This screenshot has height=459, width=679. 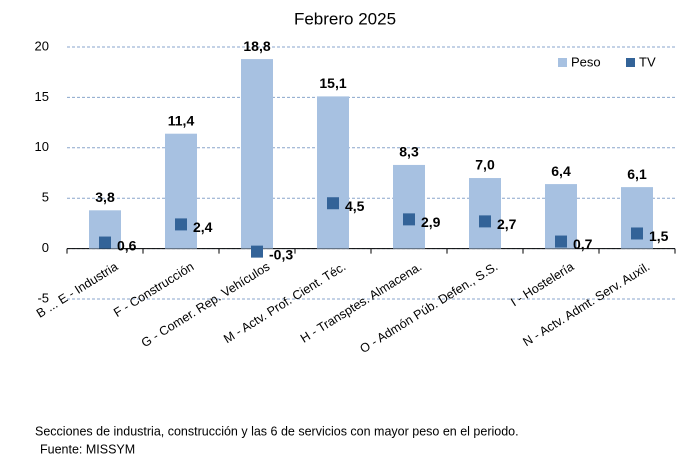 What do you see at coordinates (355, 206) in the screenshot?
I see `tv-label: 4,5` at bounding box center [355, 206].